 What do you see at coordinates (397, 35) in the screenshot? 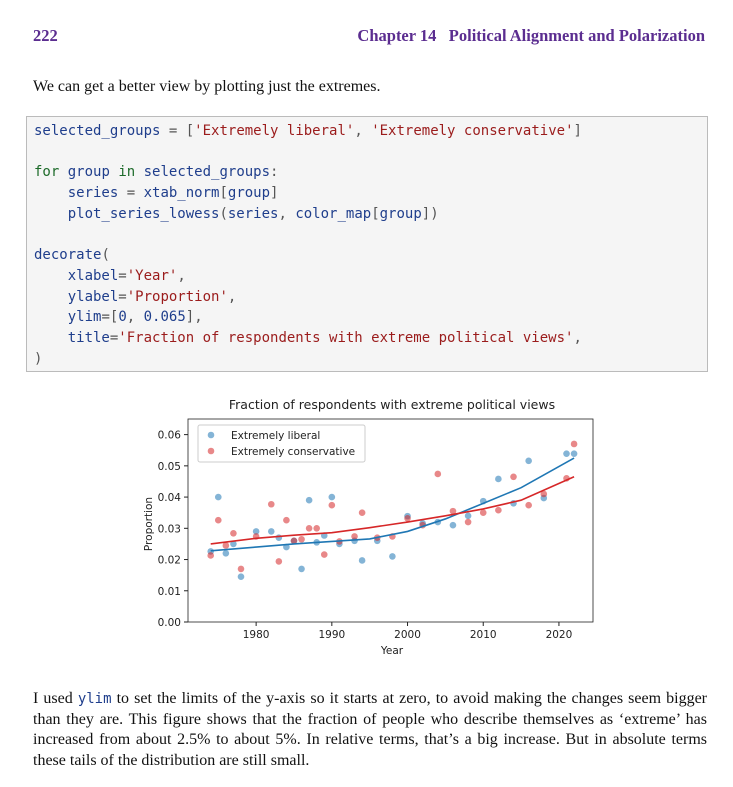
I see `chapter: Chapter 14` at bounding box center [397, 35].